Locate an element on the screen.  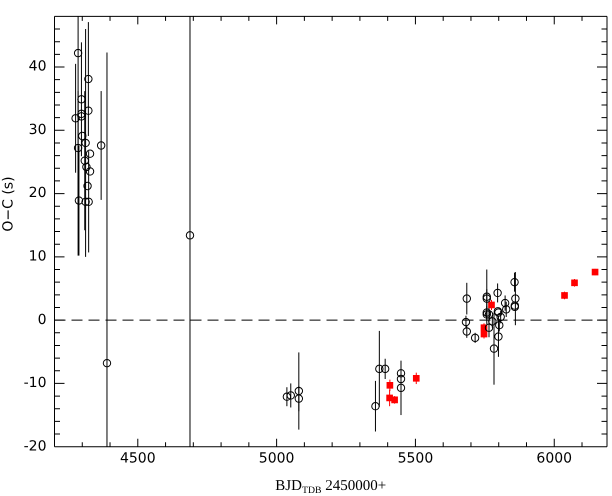
y-tick-label: 10 is located at coordinates (37, 256).